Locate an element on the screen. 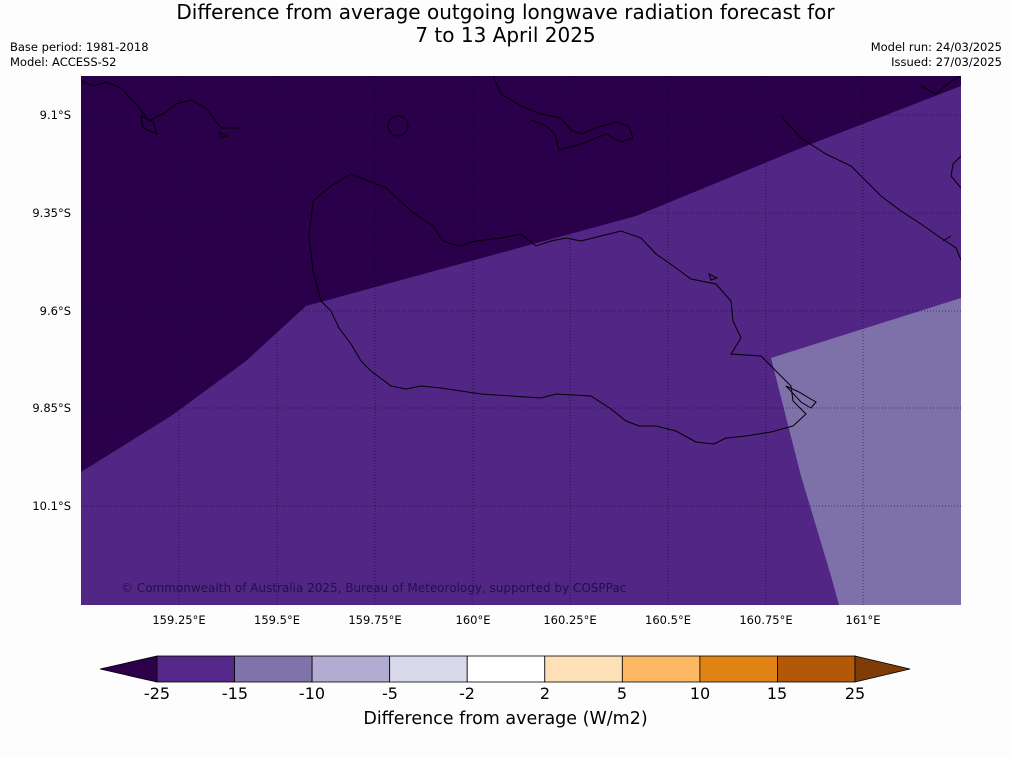 The height and width of the screenshot is (758, 1011). coastline-small-islets is located at coordinates (184, 127).